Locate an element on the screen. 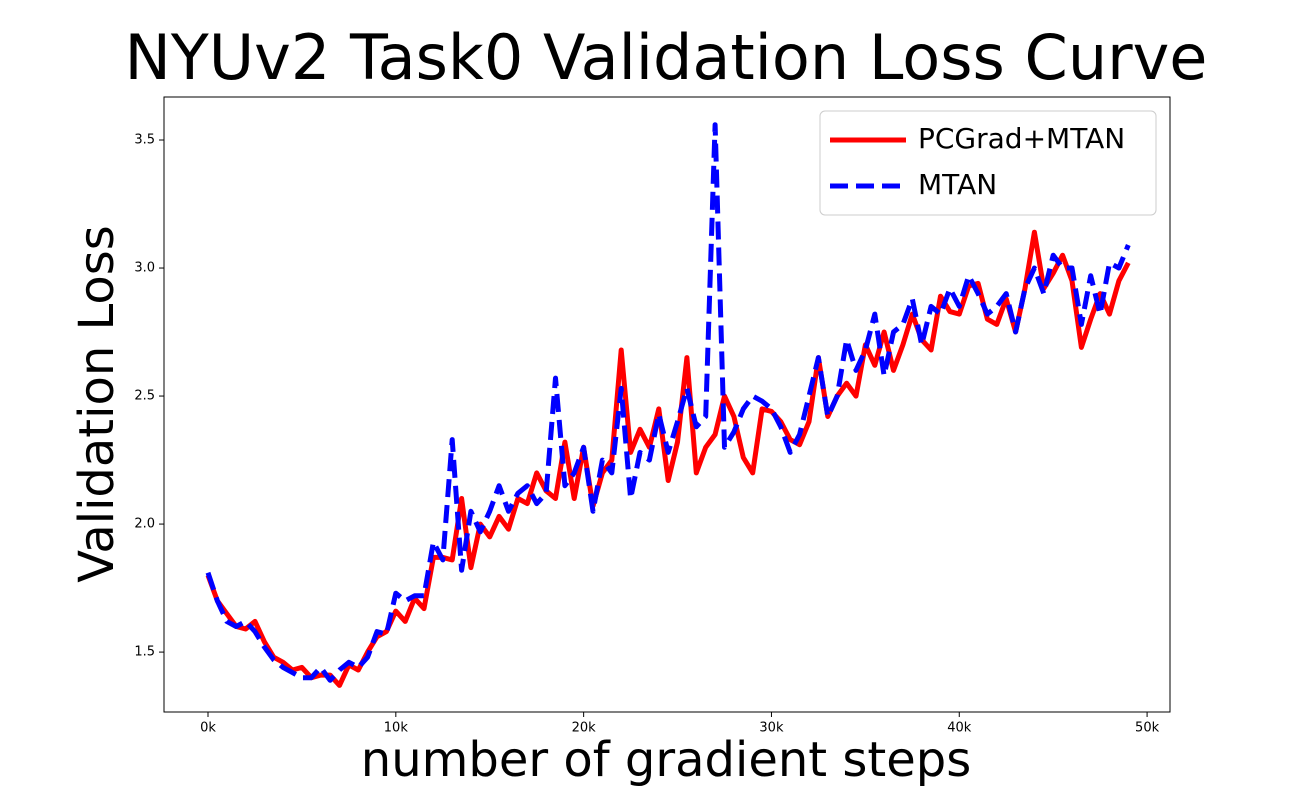 This screenshot has height=800, width=1300. legend-label: MTAN is located at coordinates (957, 184).